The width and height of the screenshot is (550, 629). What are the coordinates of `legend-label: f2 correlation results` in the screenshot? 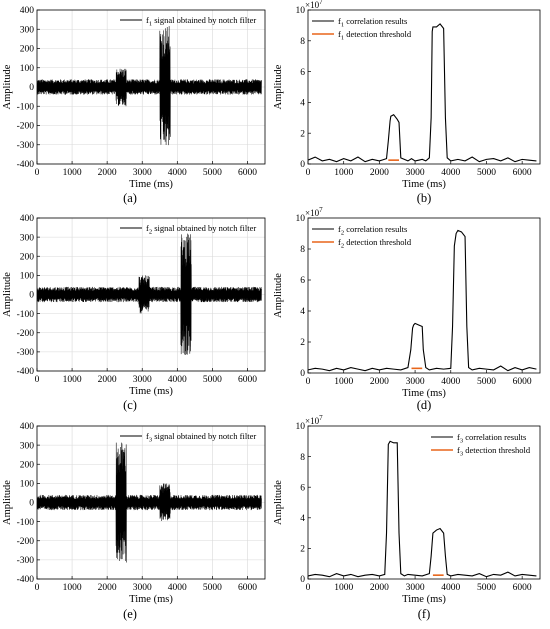 It's located at (372, 230).